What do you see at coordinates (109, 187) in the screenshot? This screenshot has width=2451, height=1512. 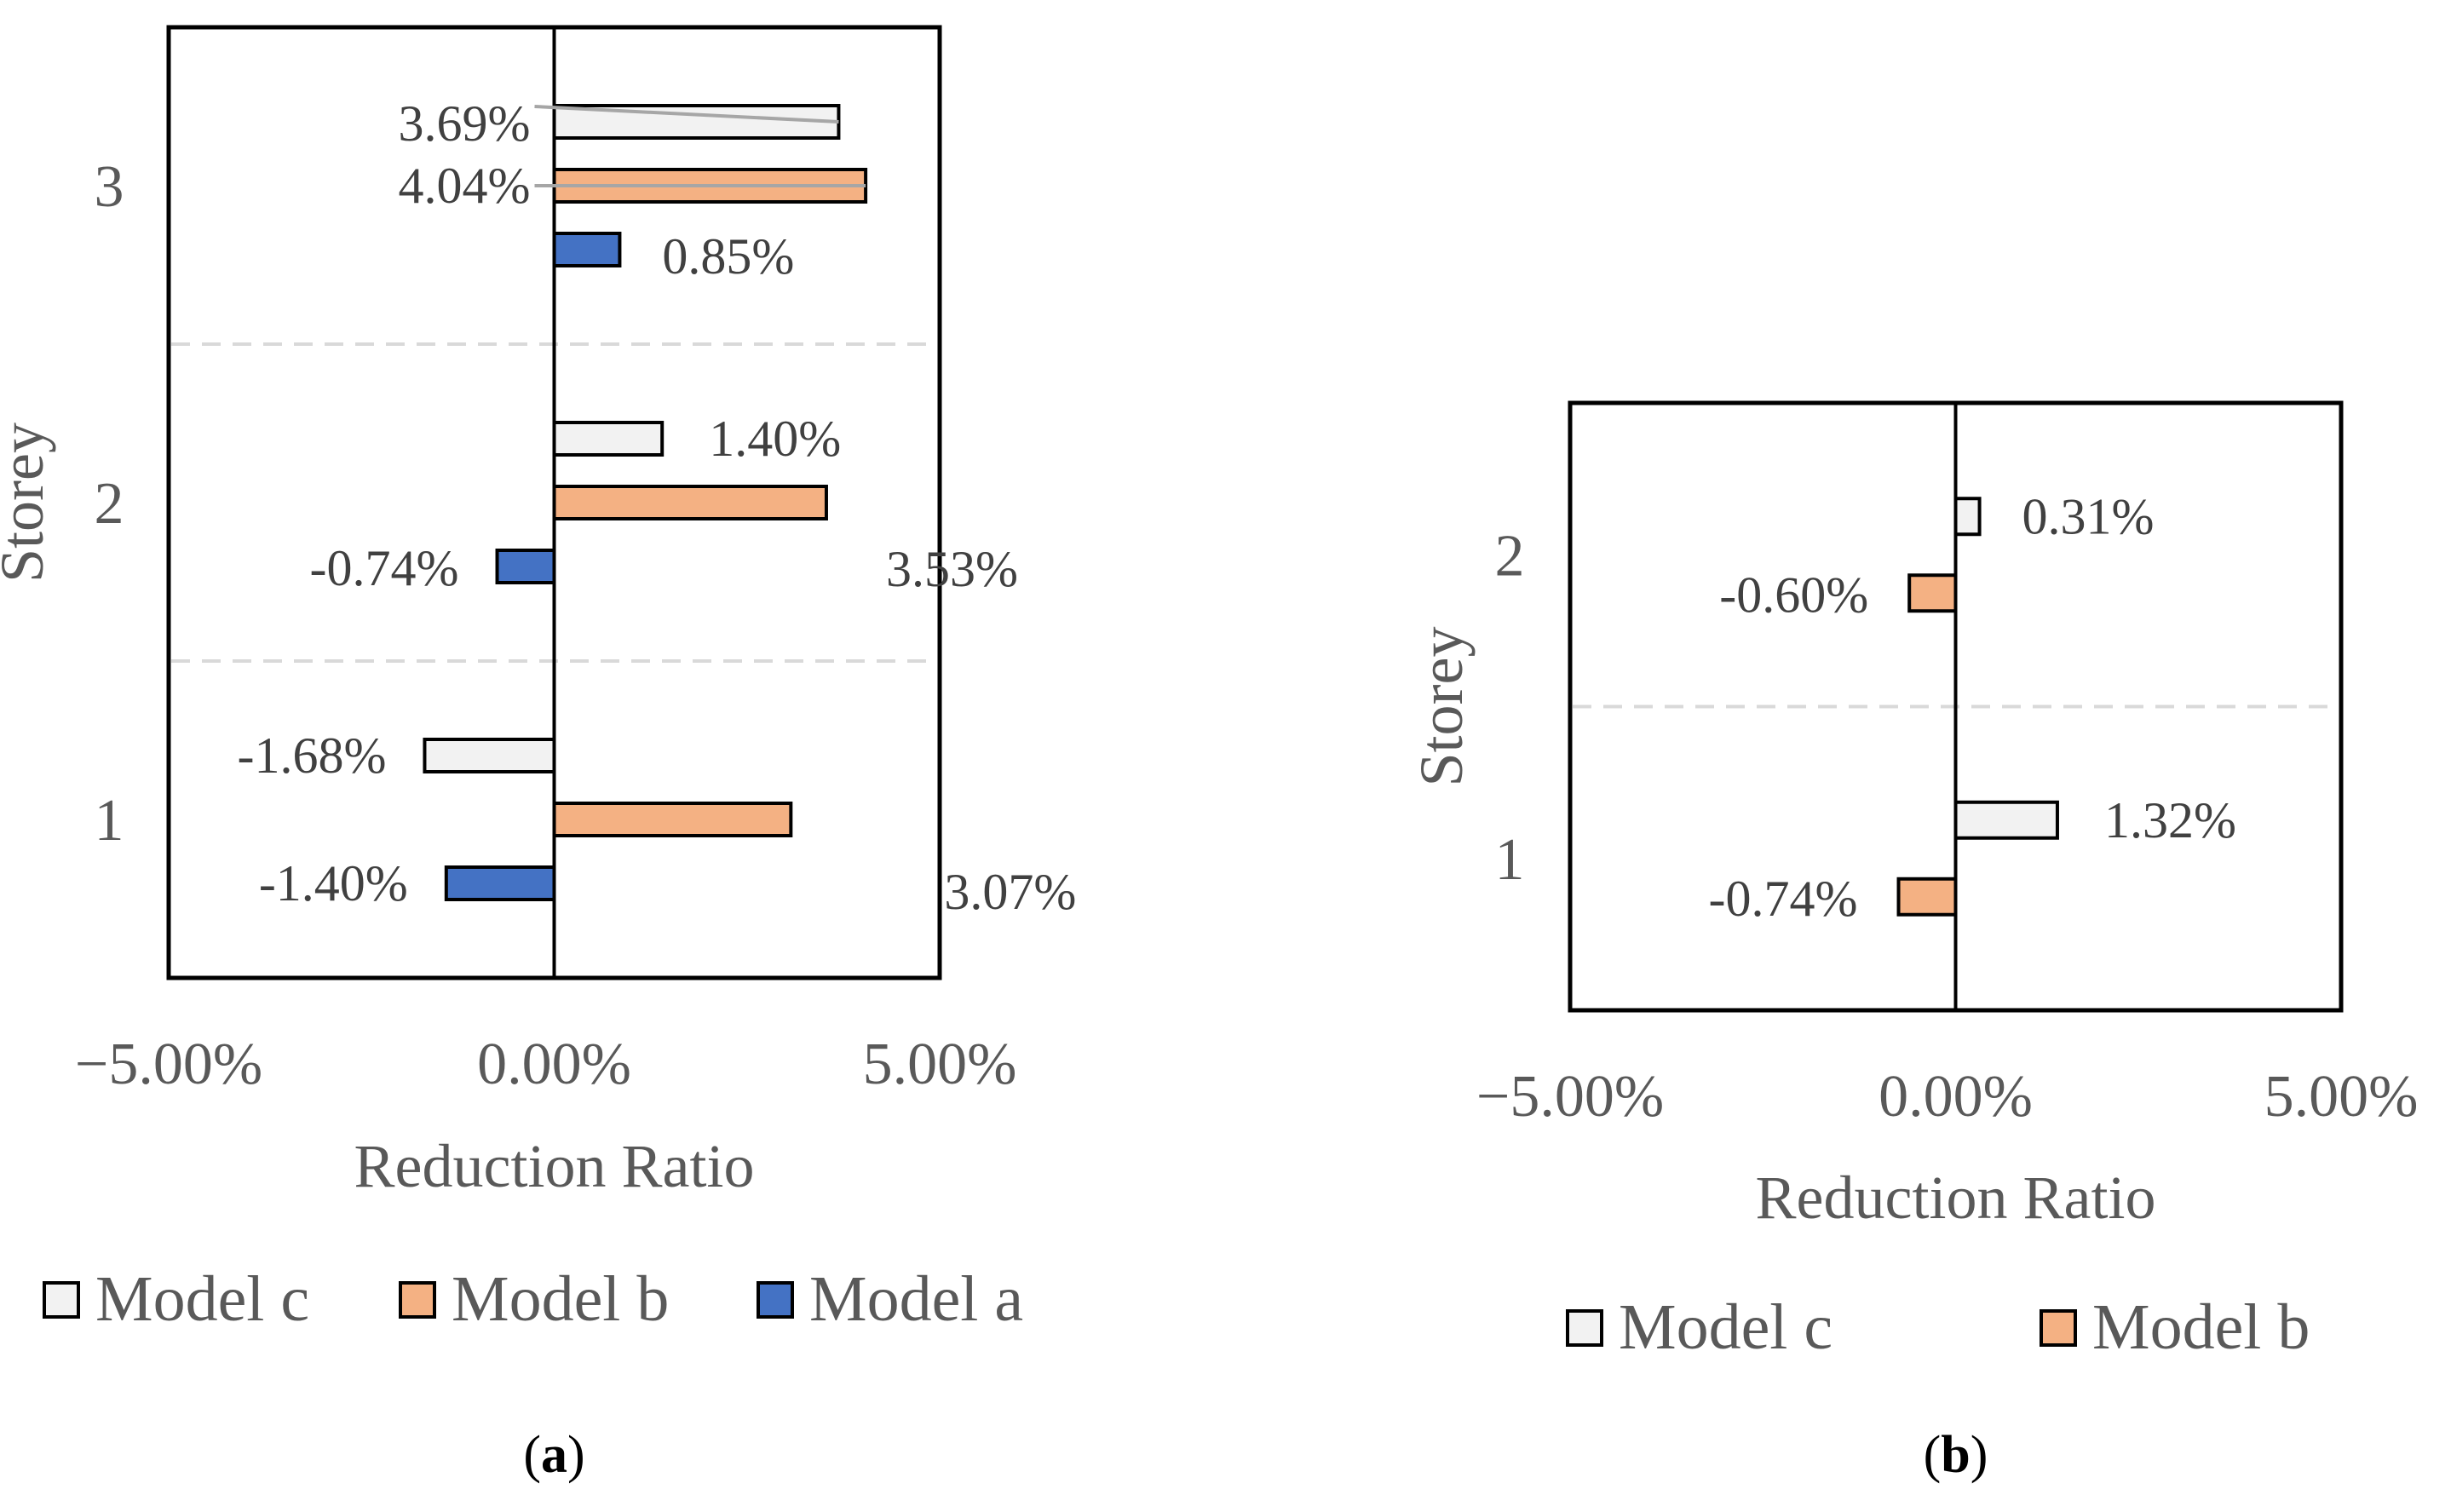 I see `category-tick-label: 3` at bounding box center [109, 187].